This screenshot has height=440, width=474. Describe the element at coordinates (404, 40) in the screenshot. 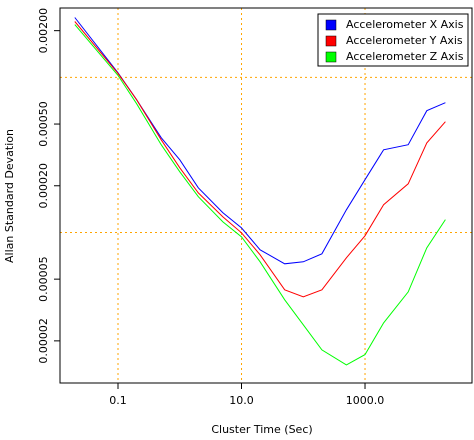

I see `legend-label: Accelerometer Y Axis` at that location.